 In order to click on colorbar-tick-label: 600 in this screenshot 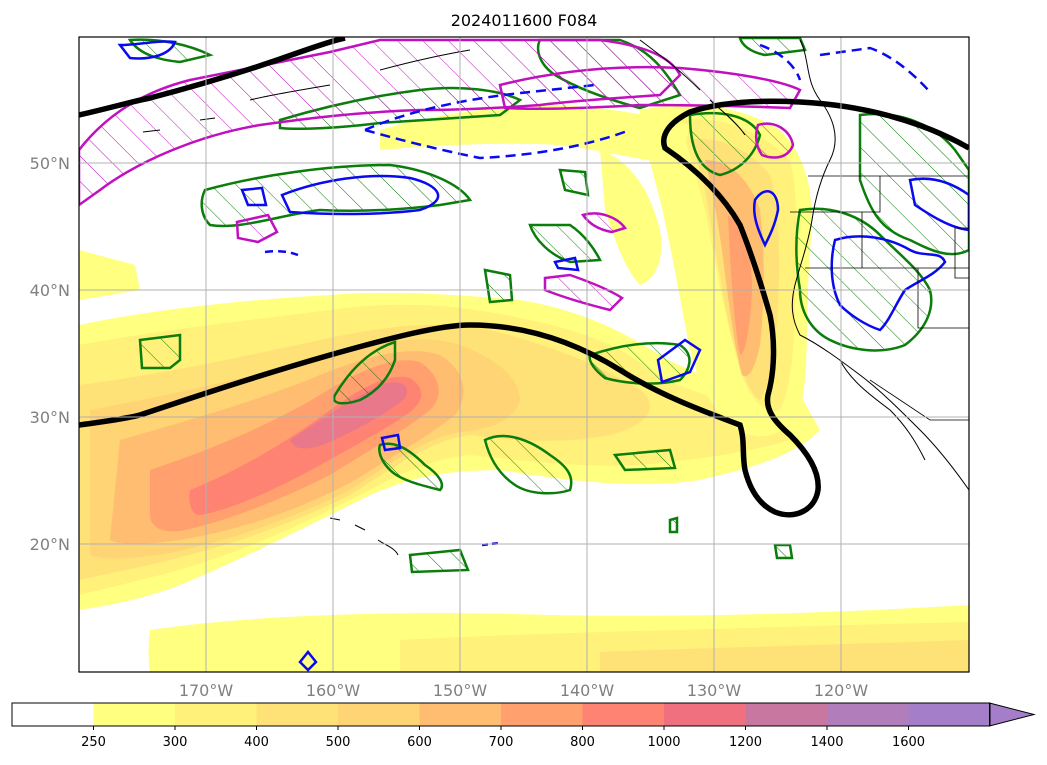, I will do `click(419, 742)`.